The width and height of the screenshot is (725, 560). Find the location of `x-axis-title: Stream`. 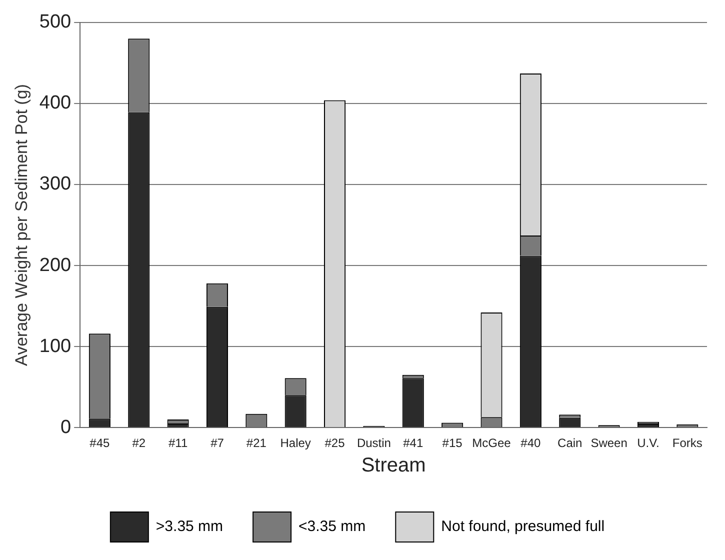

x-axis-title: Stream is located at coordinates (393, 465).